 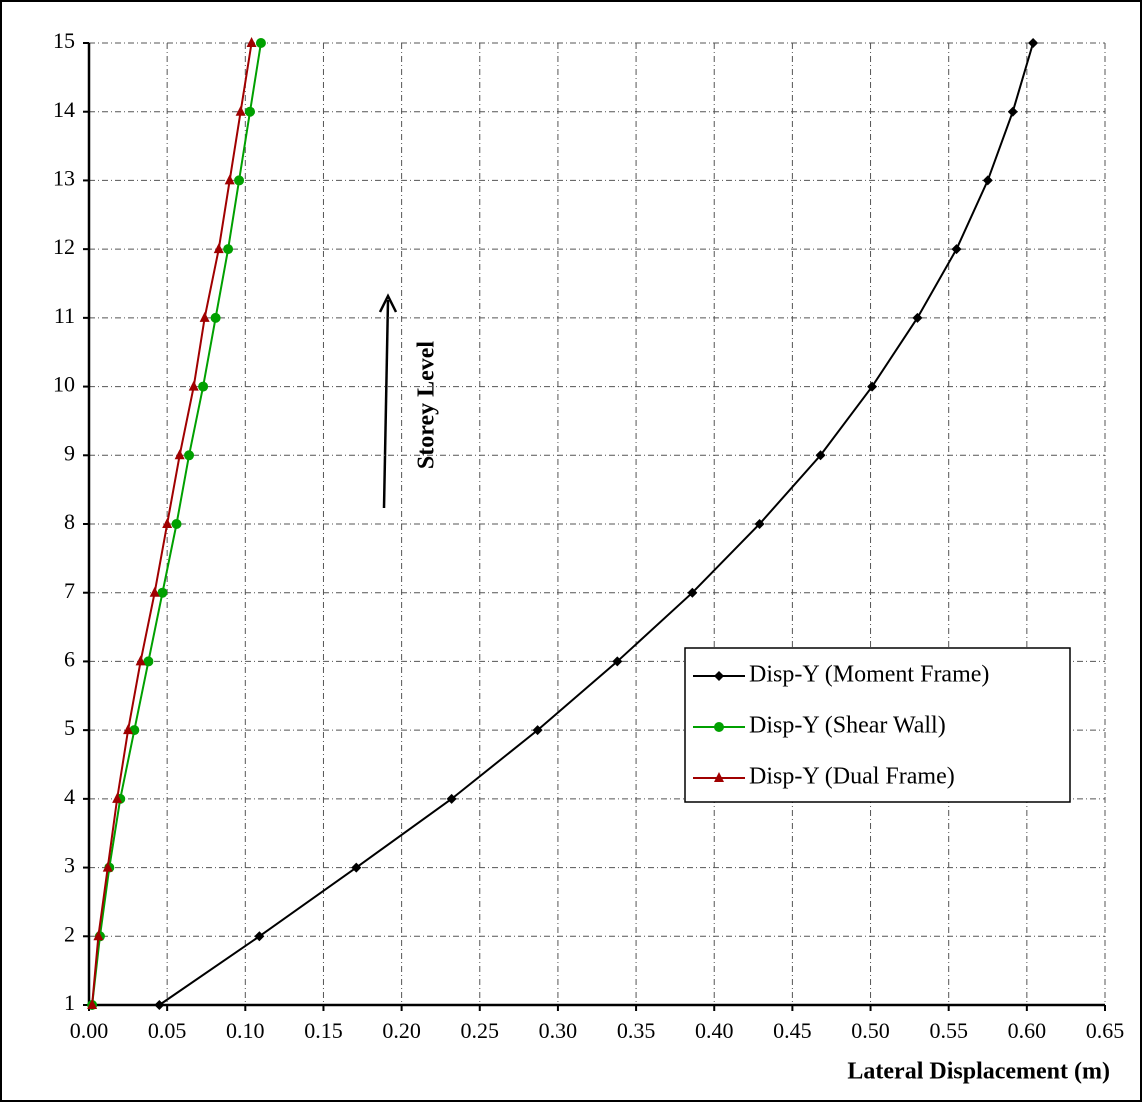 What do you see at coordinates (69, 796) in the screenshot?
I see `y-tick-label: 4` at bounding box center [69, 796].